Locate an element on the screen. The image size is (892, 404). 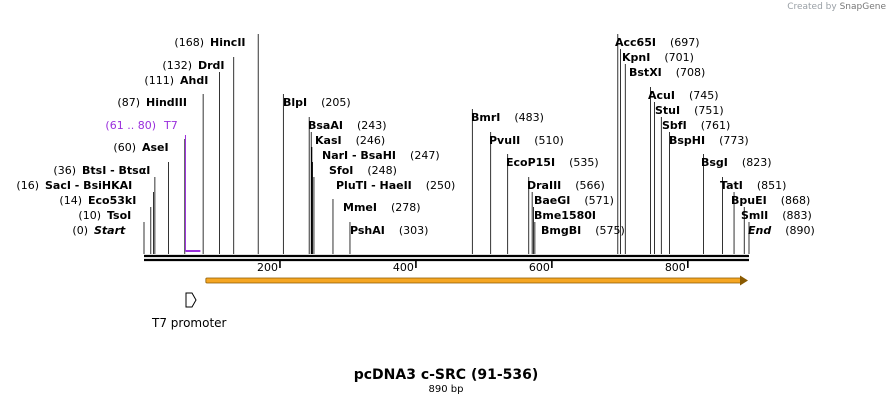
dna-backbone is located at coordinates (446, 258).